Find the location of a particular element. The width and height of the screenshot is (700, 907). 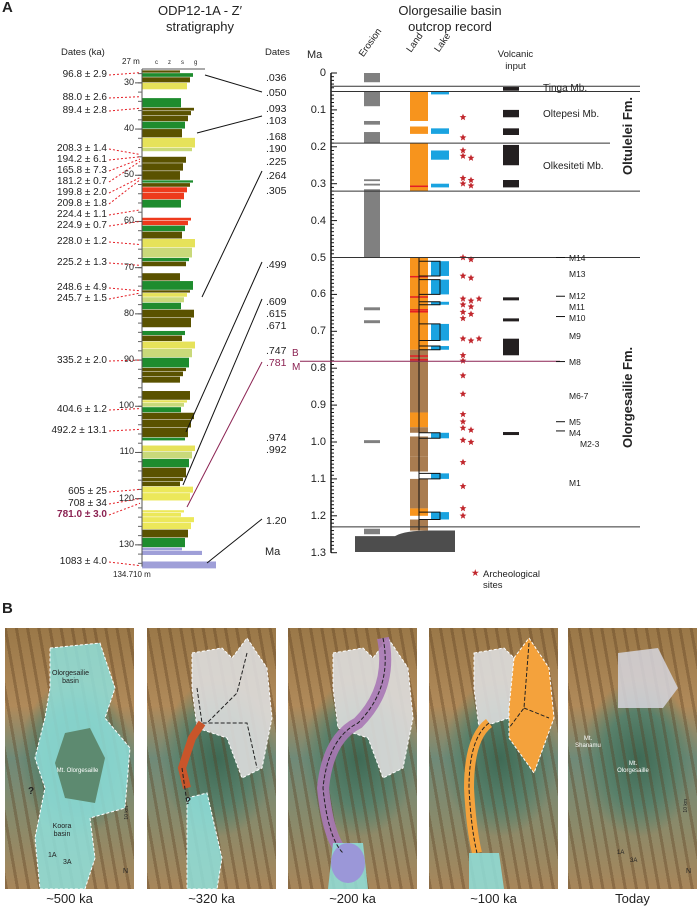

depth-tick-label: 70 is located at coordinates (128, 266).